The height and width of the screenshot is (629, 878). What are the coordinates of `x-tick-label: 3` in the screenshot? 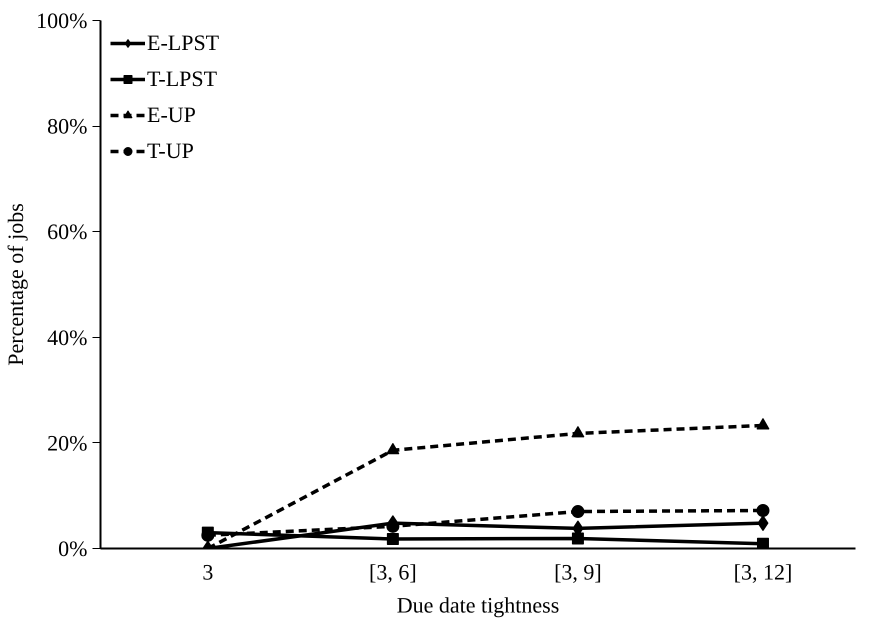 It's located at (208, 572).